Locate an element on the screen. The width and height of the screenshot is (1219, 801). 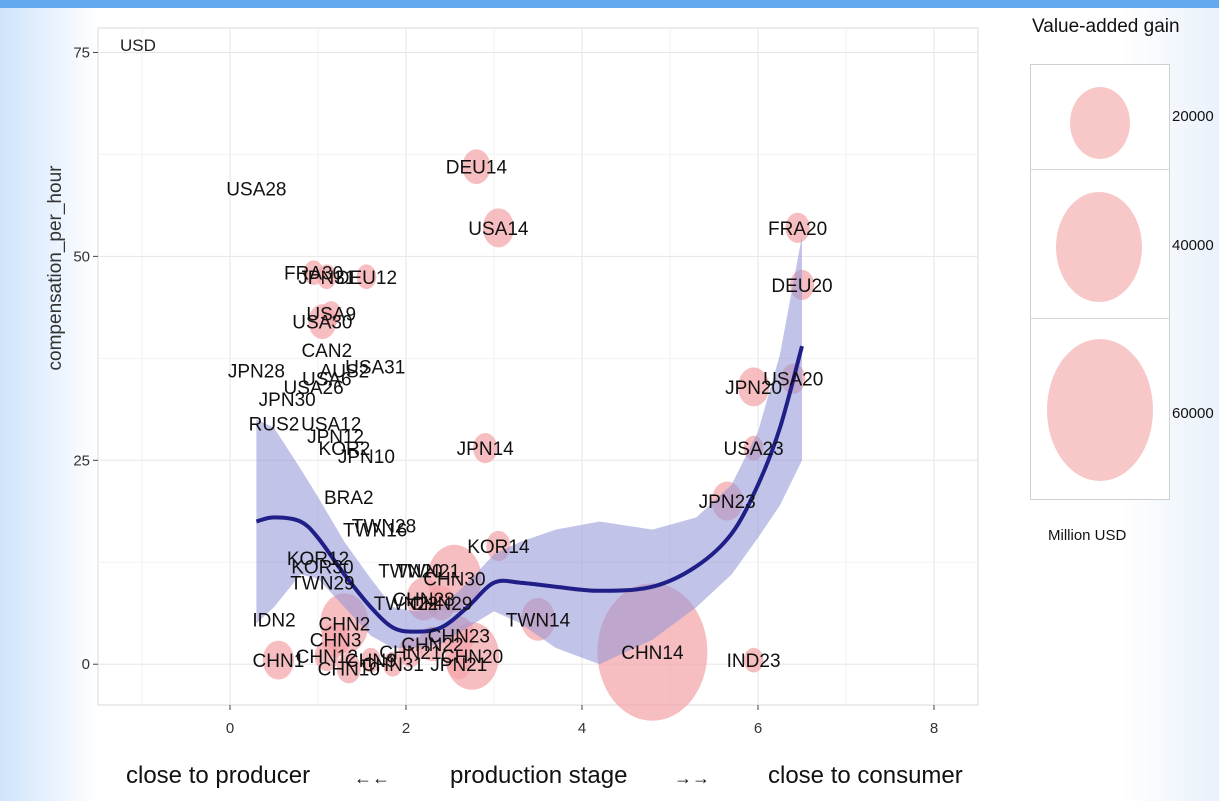
point-label: CHN29 is located at coordinates (441, 604).